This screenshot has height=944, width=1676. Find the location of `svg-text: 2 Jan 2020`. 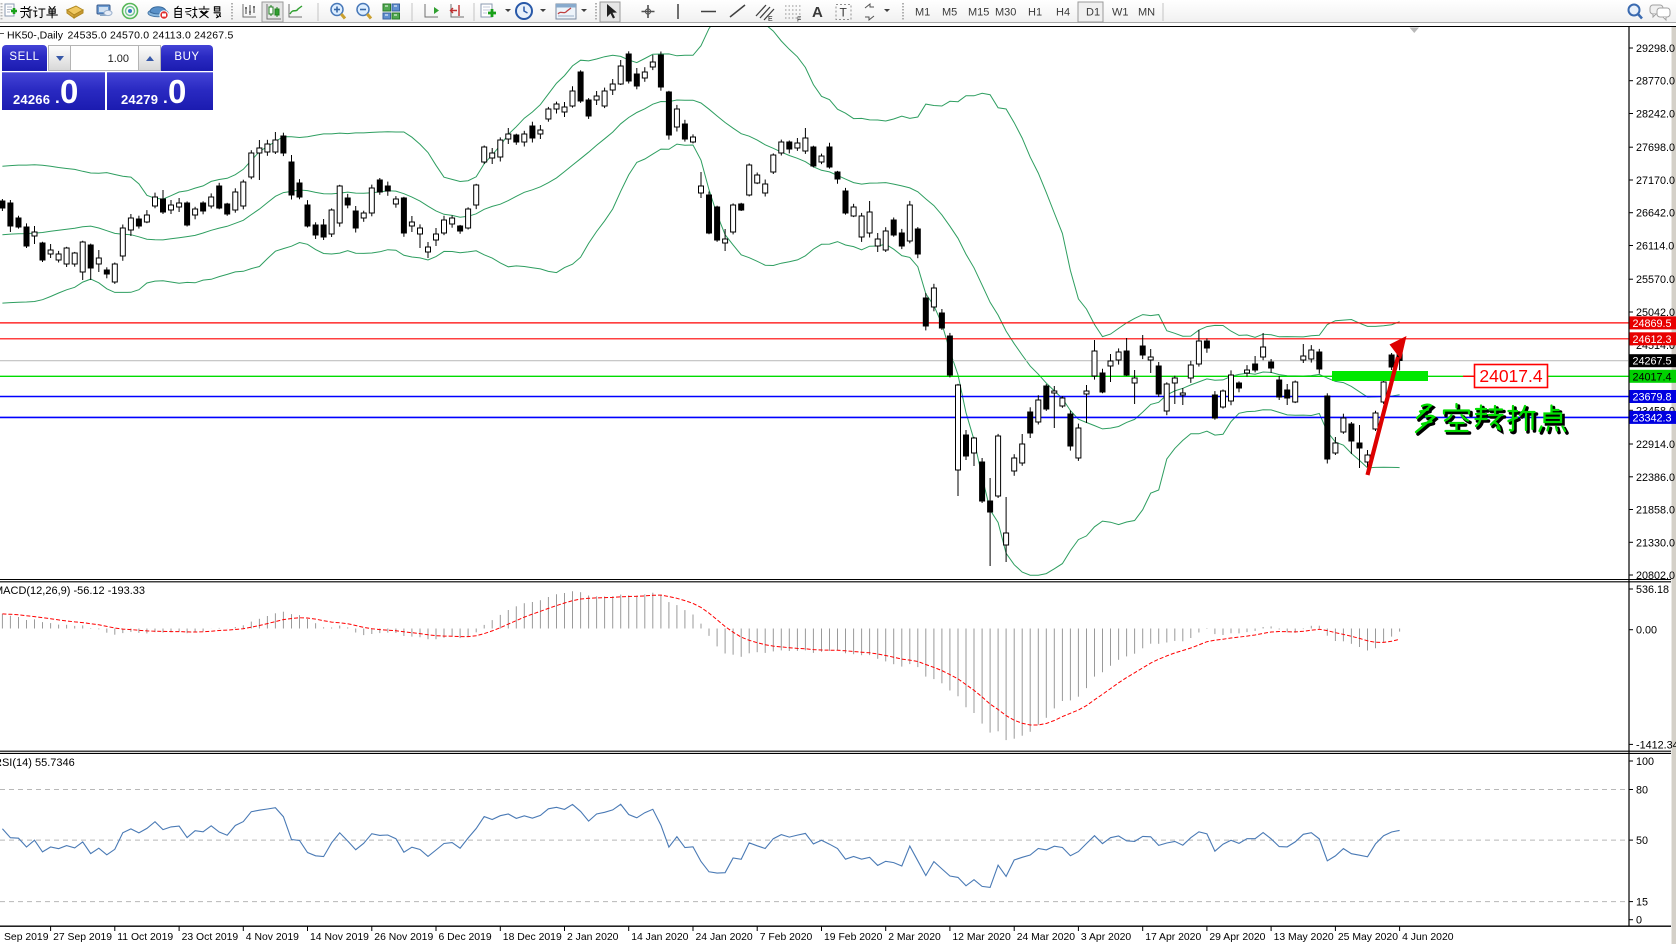

svg-text: 2 Jan 2020 is located at coordinates (593, 937).